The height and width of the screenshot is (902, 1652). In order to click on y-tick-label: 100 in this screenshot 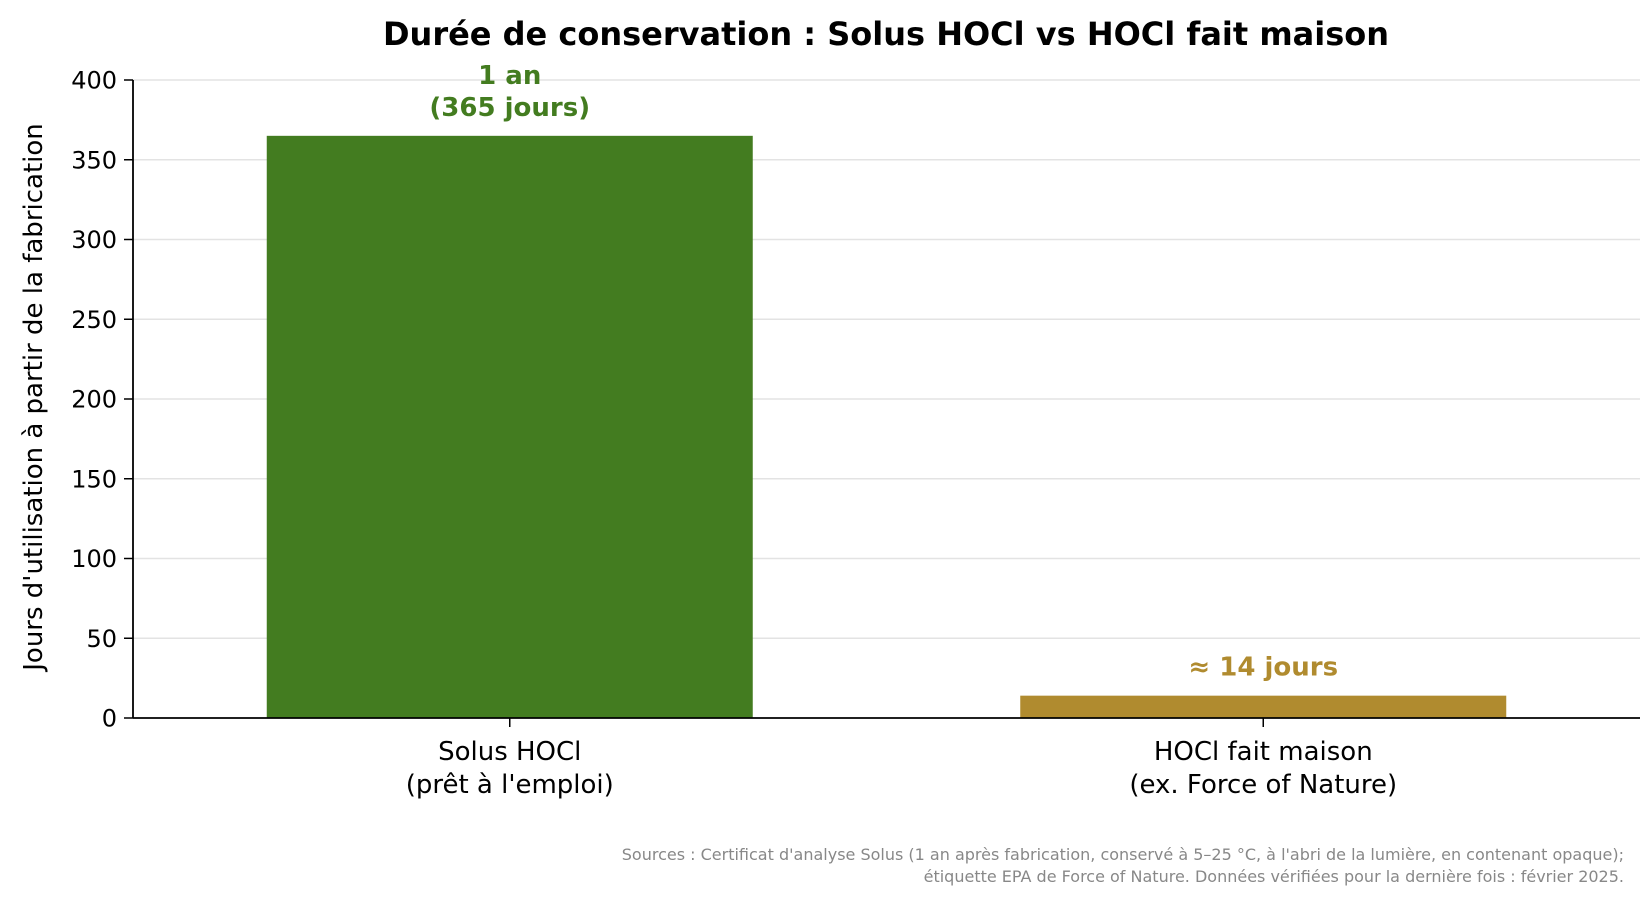, I will do `click(94, 559)`.